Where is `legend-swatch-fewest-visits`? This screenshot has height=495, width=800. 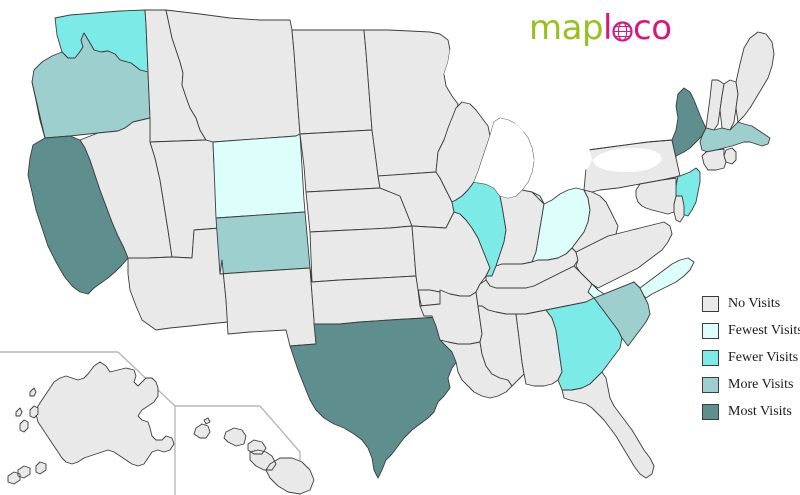
legend-swatch-fewest-visits is located at coordinates (710, 330).